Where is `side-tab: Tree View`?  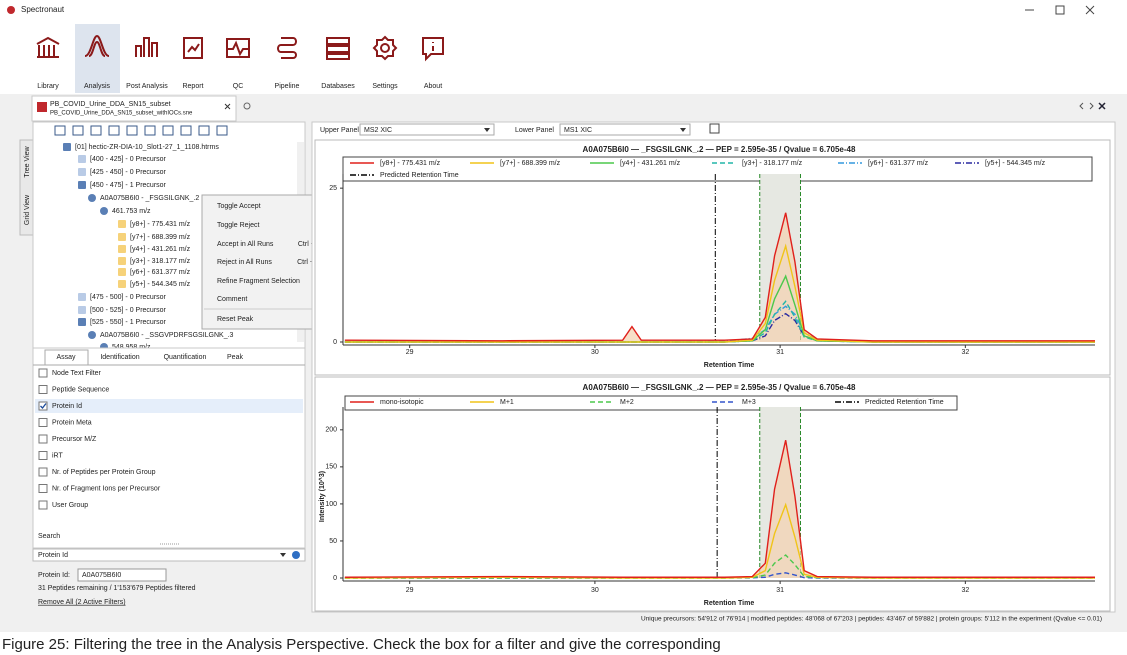 side-tab: Tree View is located at coordinates (27, 161).